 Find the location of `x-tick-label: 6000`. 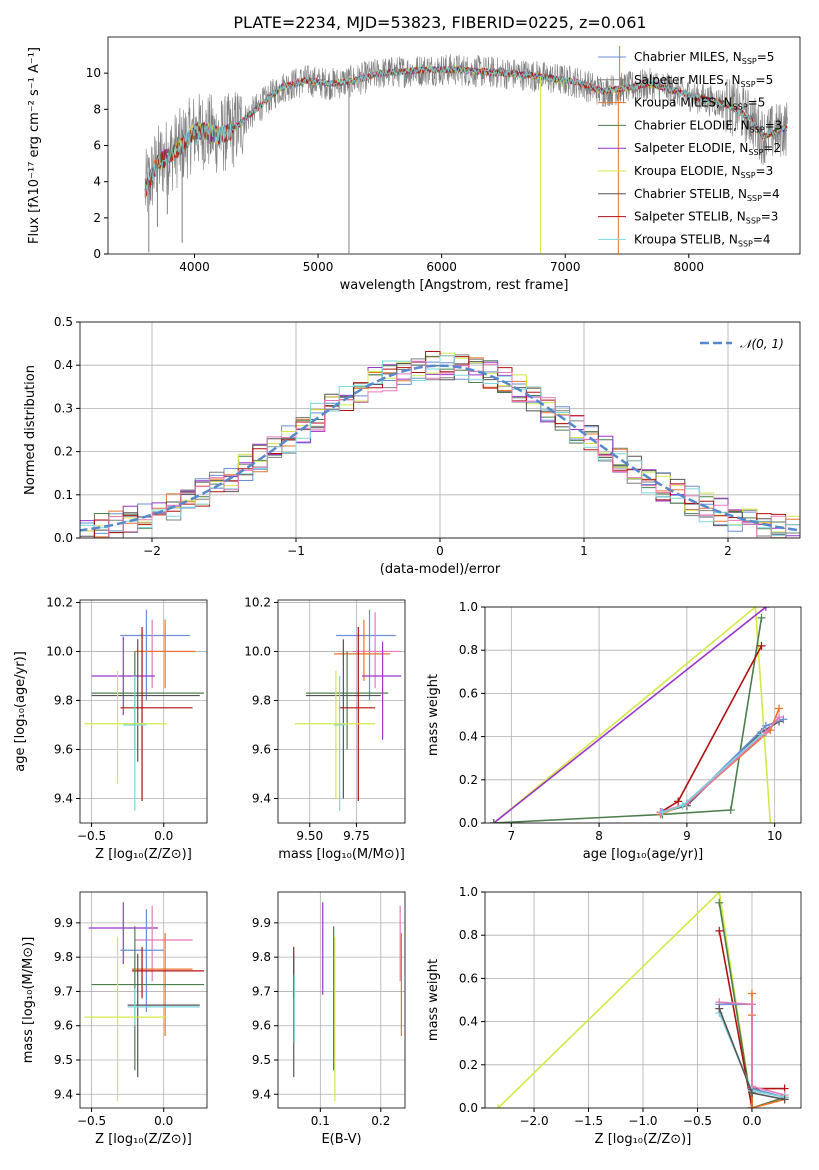

x-tick-label: 6000 is located at coordinates (441, 267).